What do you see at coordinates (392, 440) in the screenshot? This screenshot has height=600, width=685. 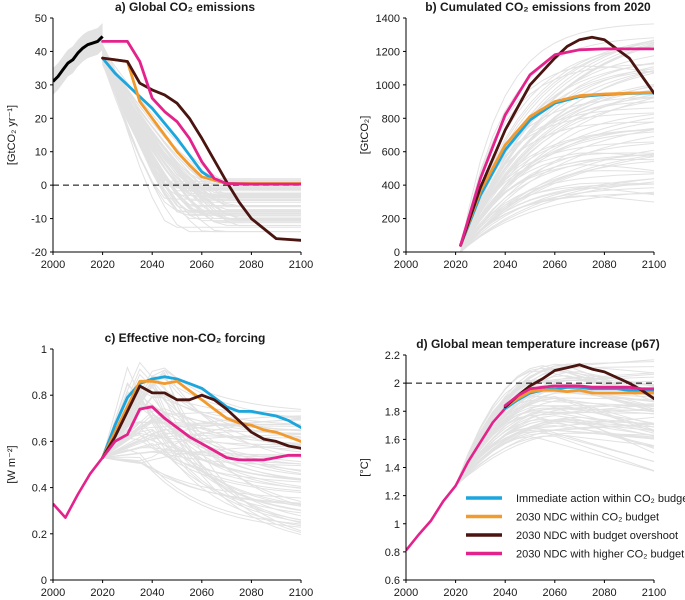 I see `y-tick-label: 1.6` at bounding box center [392, 440].